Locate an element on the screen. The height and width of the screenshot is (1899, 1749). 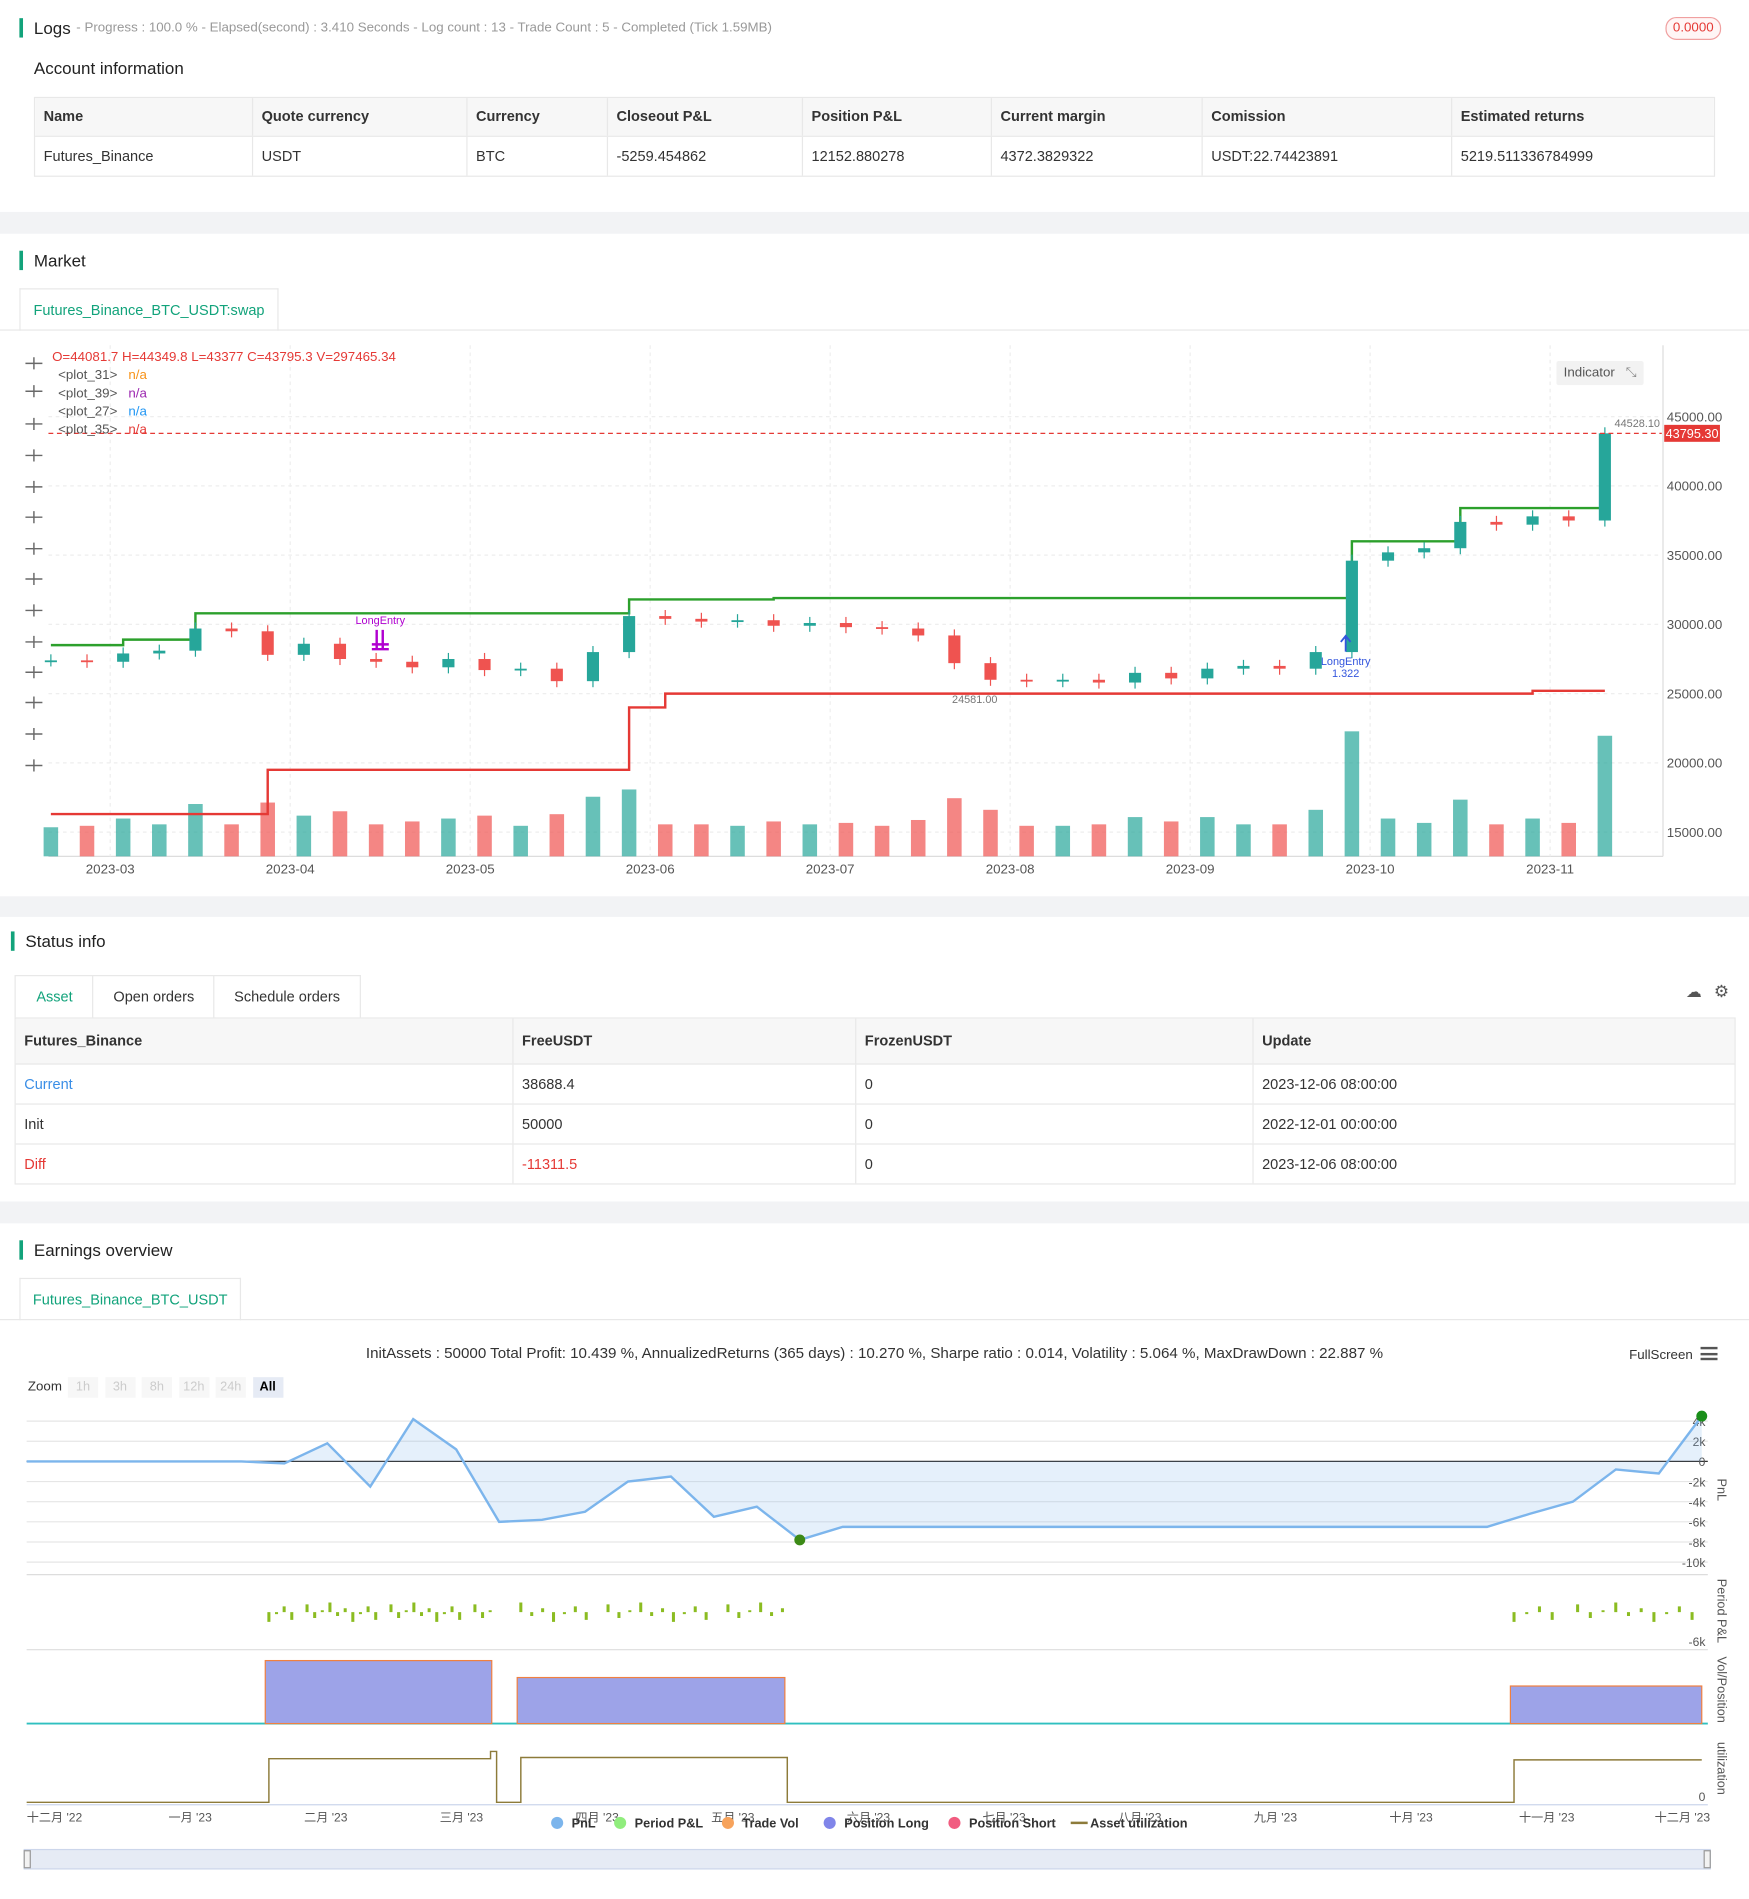
cell: 0 is located at coordinates (1053, 1084).